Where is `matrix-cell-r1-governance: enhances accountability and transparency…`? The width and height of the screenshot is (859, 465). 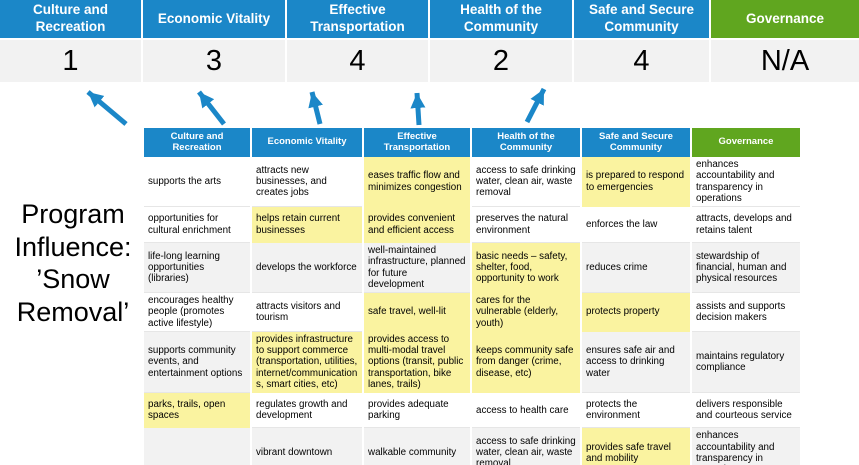 matrix-cell-r1-governance: enhances accountability and transparency… is located at coordinates (746, 182).